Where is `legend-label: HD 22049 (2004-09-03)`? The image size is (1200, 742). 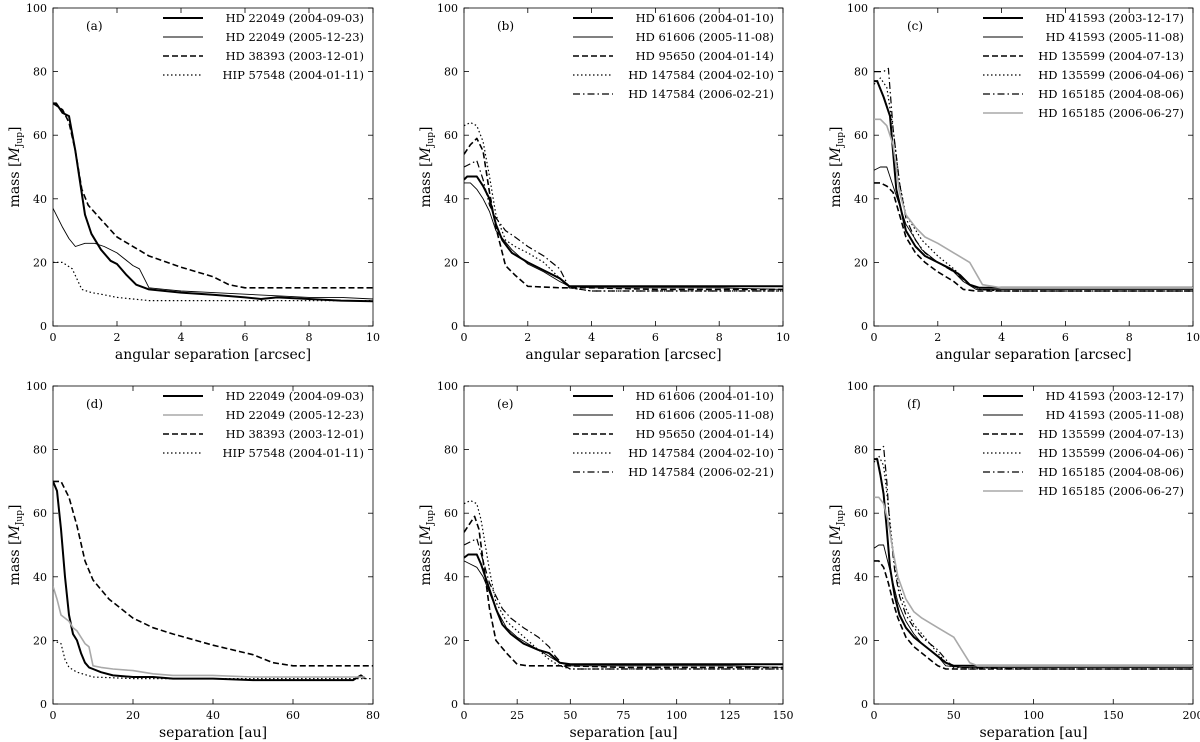
legend-label: HD 22049 (2004-09-03) is located at coordinates (295, 396).